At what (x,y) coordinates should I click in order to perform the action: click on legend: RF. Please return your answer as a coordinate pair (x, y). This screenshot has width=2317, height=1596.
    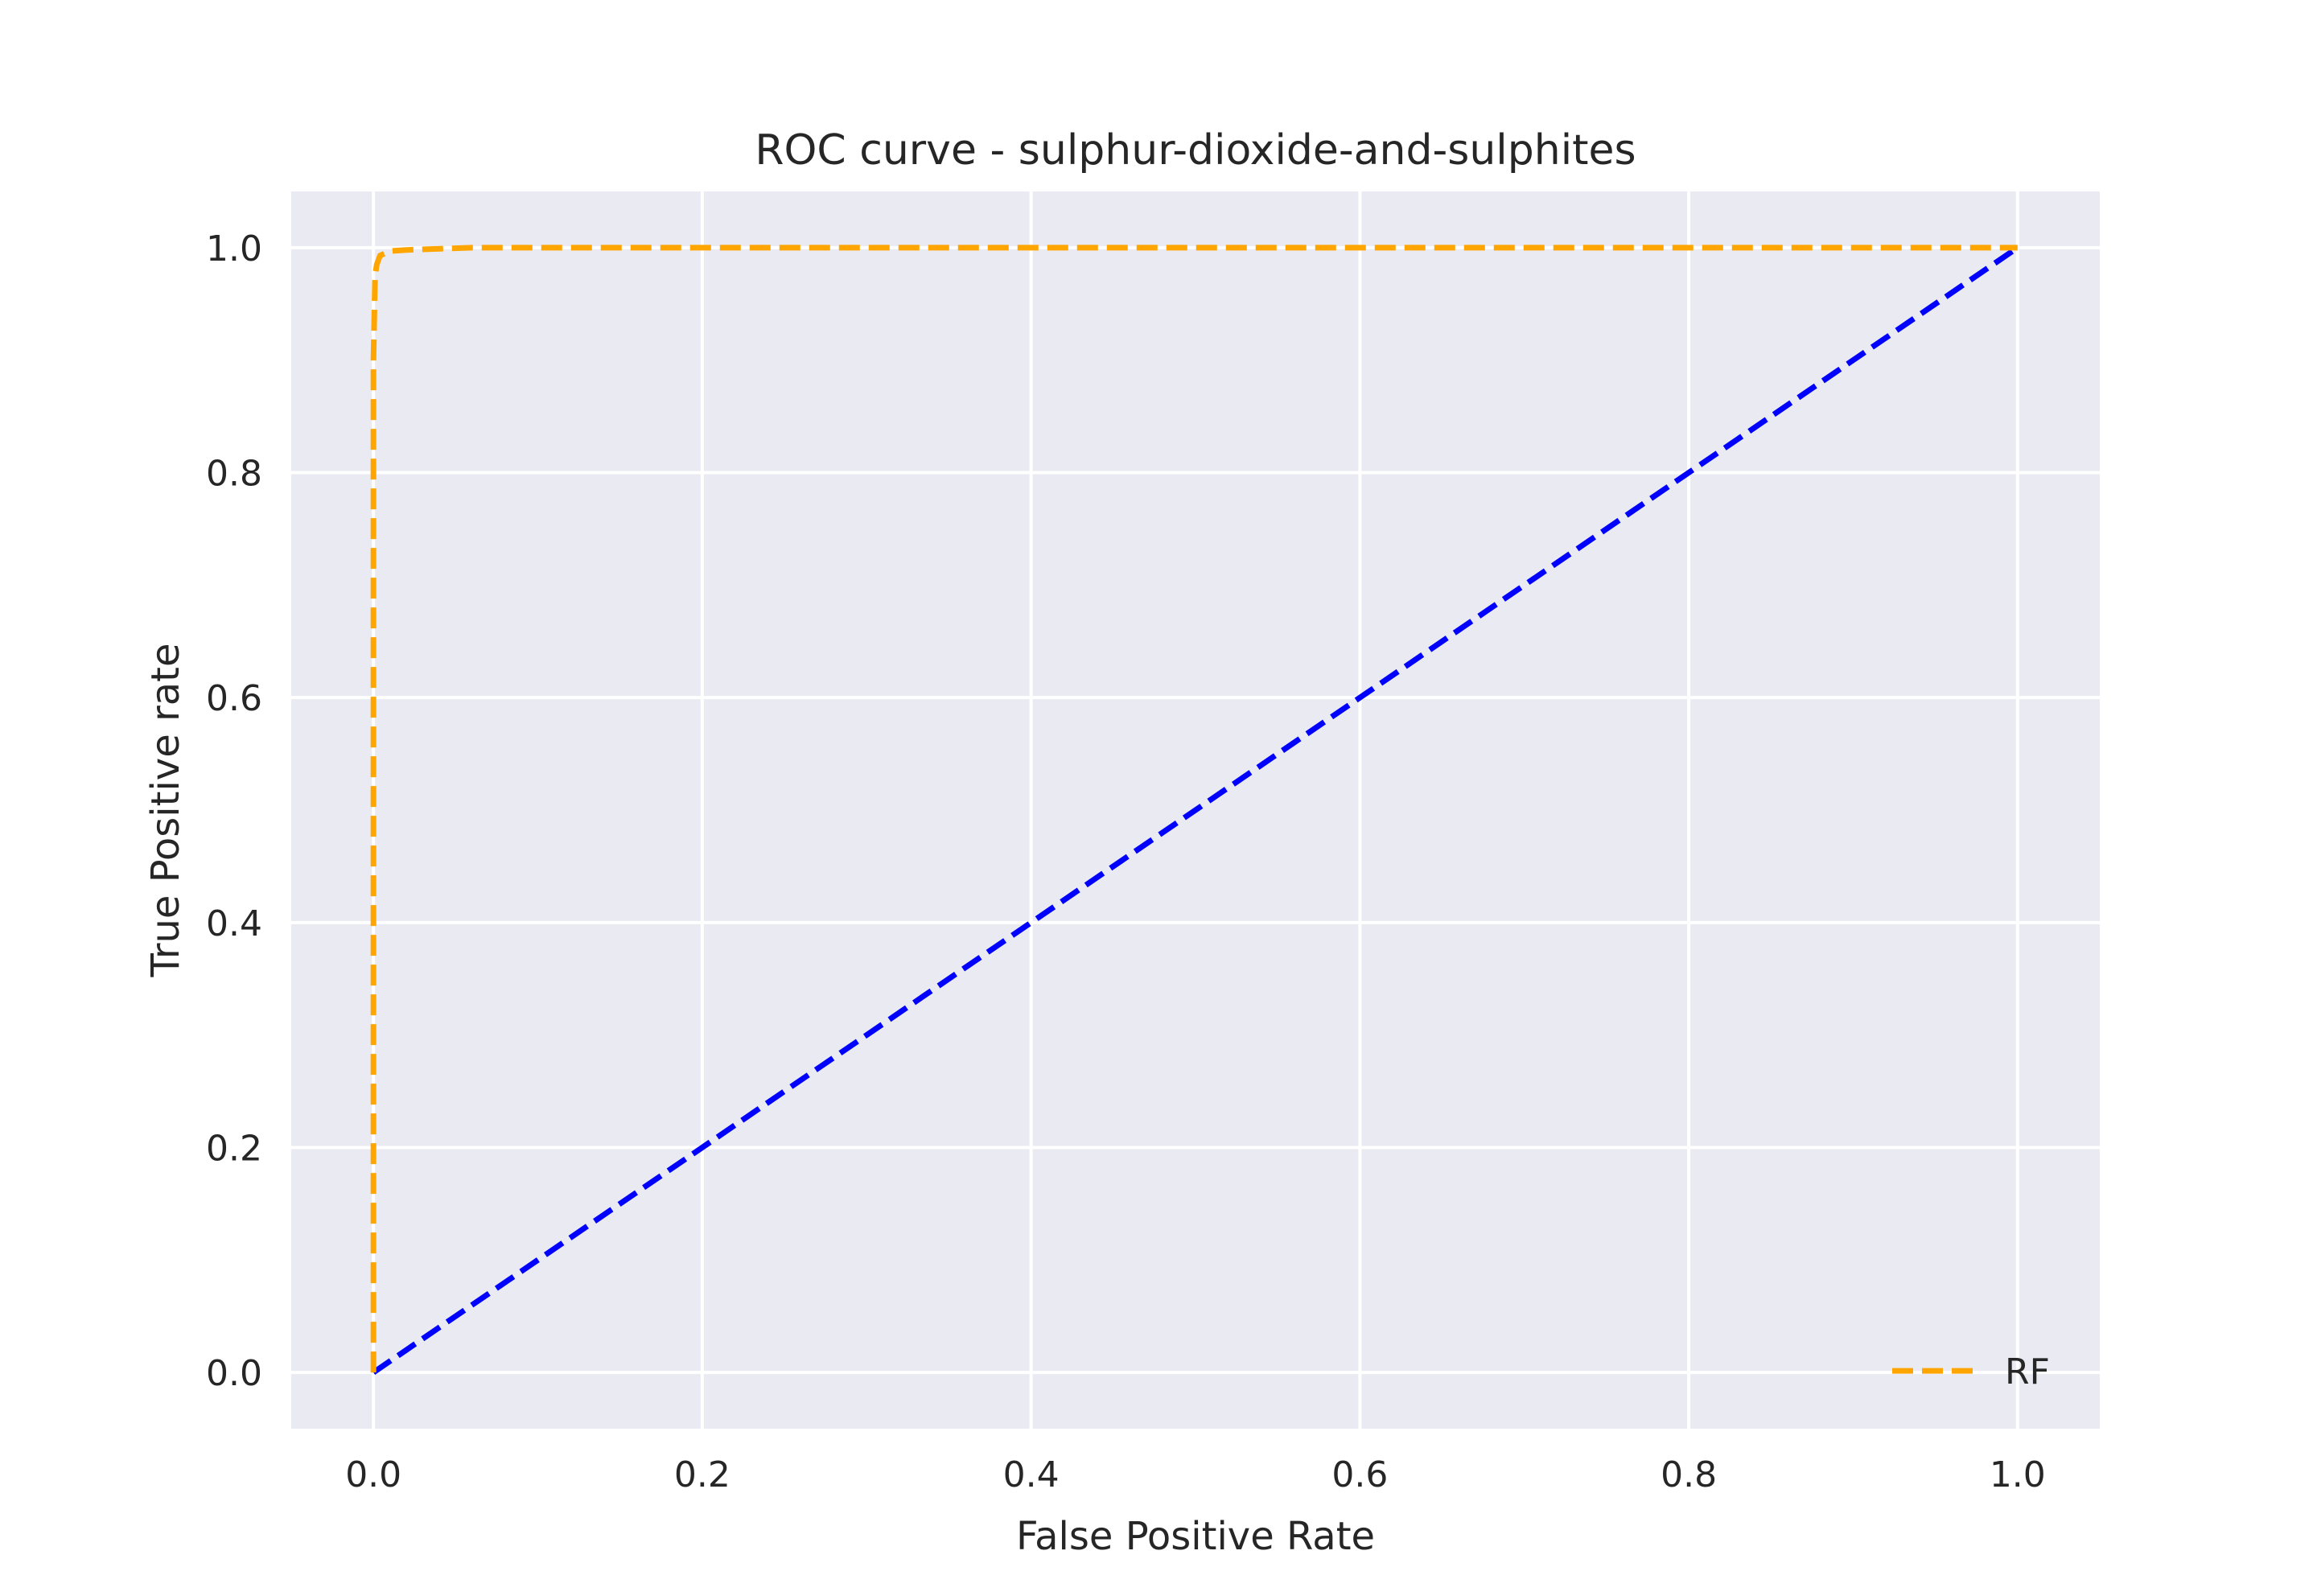
    Looking at the image, I should click on (1971, 1371).